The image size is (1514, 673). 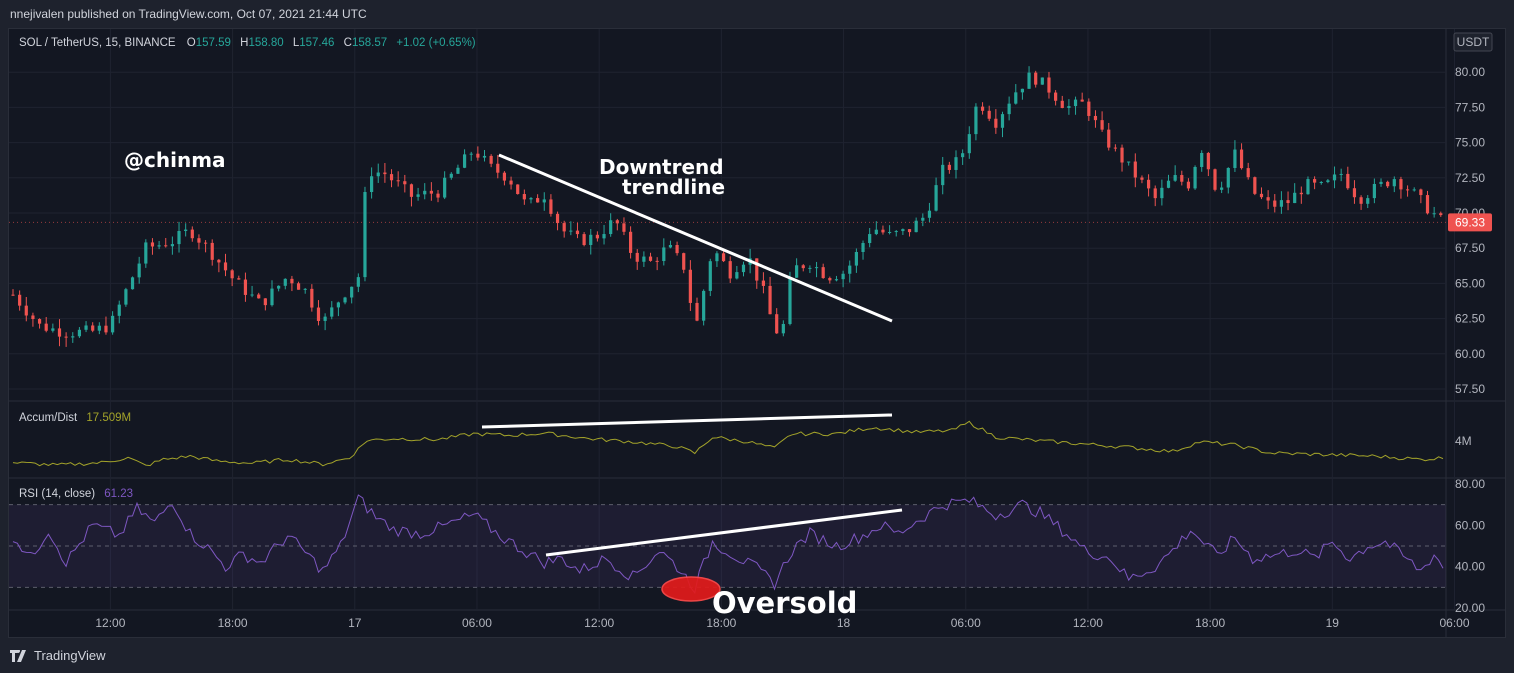 What do you see at coordinates (355, 623) in the screenshot?
I see `time-tick-label: 17` at bounding box center [355, 623].